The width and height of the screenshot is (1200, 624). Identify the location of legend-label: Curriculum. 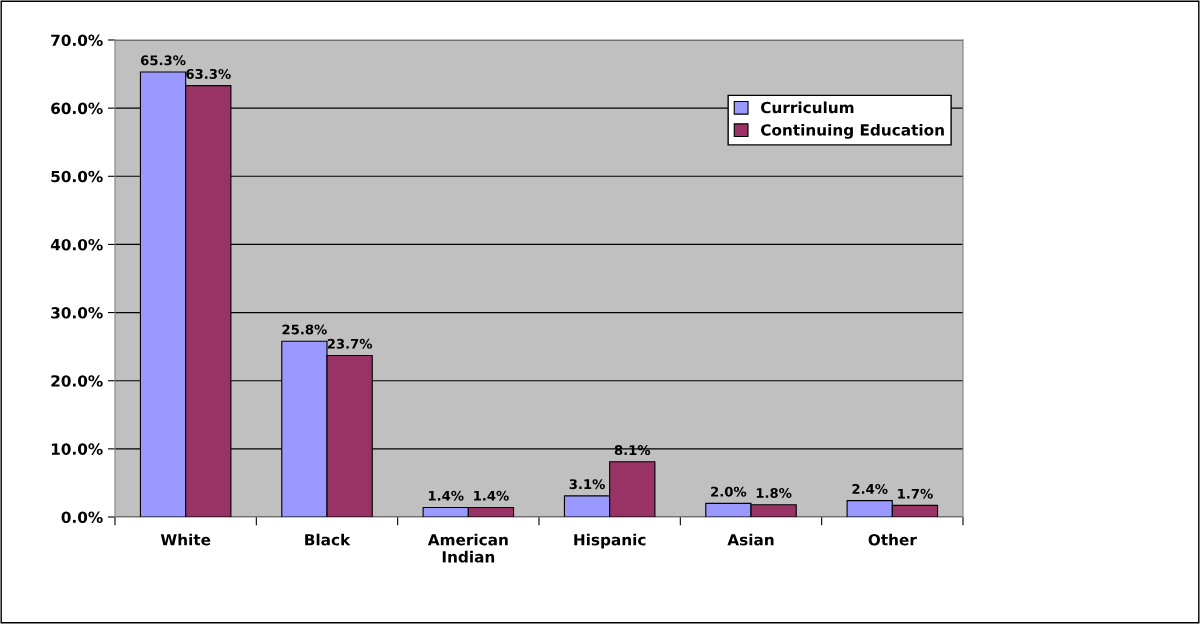
(807, 107).